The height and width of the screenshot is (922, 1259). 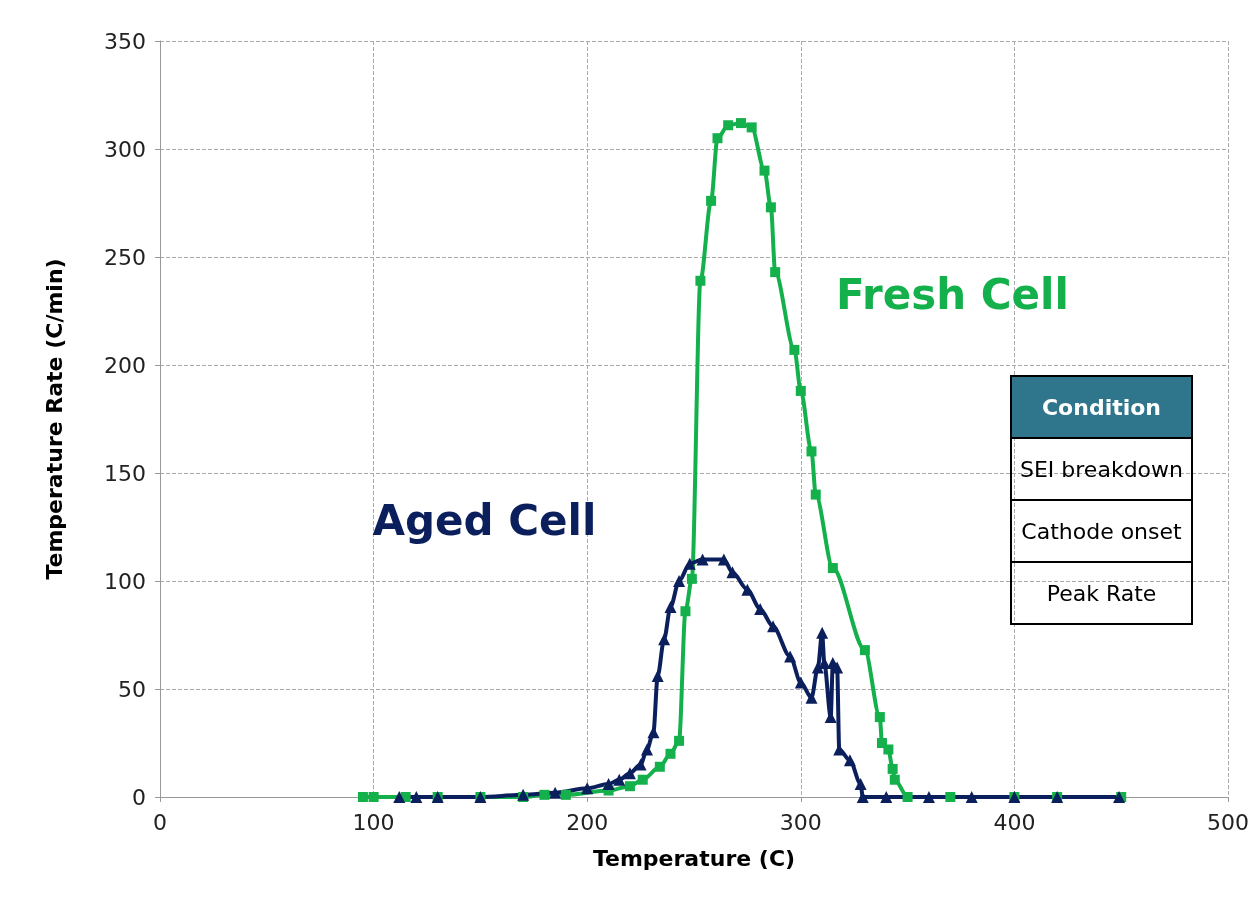 I want to click on y-tick-label: 250, so click(x=125, y=257).